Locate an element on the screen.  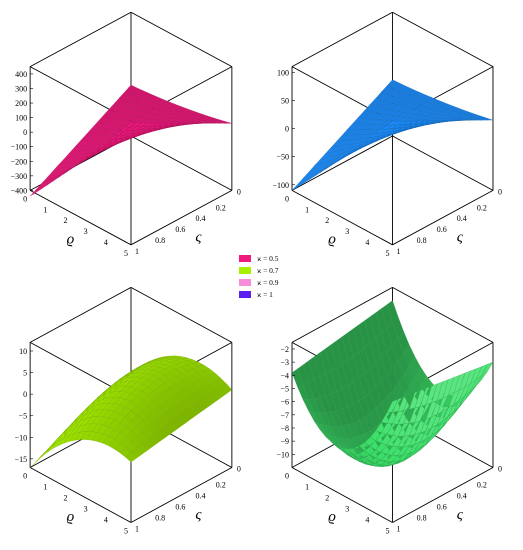
z-tick-label: 400 is located at coordinates (21, 74).